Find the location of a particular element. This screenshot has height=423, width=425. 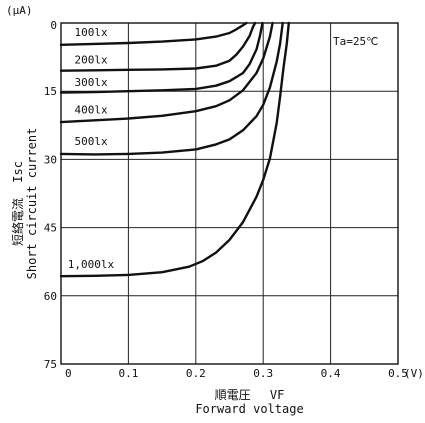

x-tick-label: 0.4 is located at coordinates (331, 373).